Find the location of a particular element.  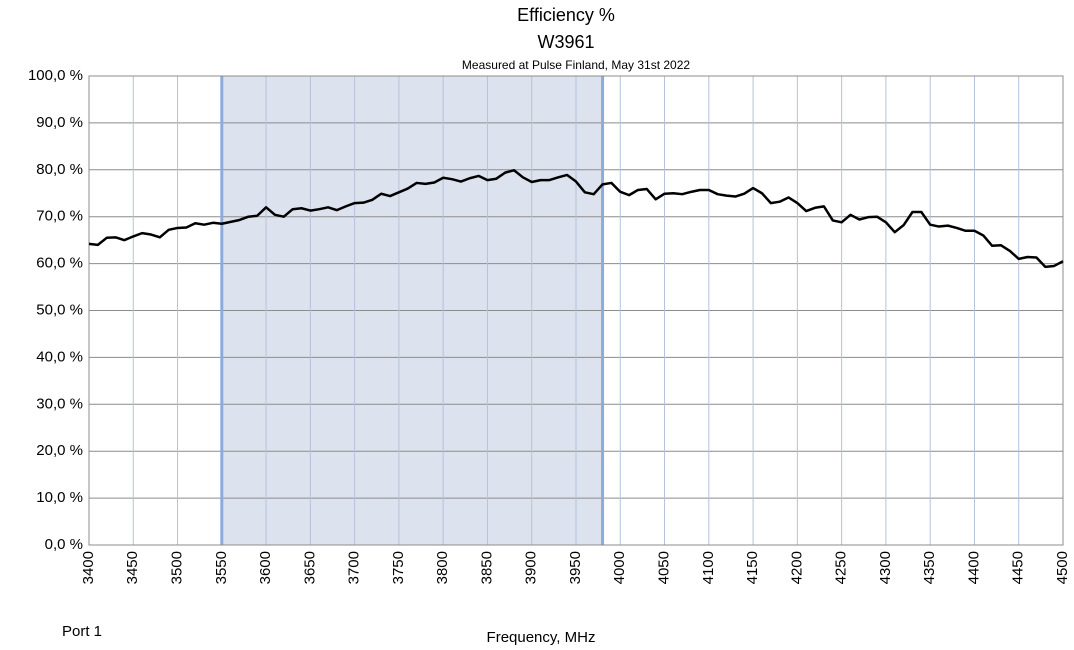

x-tick-label: 4250 is located at coordinates (841, 567).